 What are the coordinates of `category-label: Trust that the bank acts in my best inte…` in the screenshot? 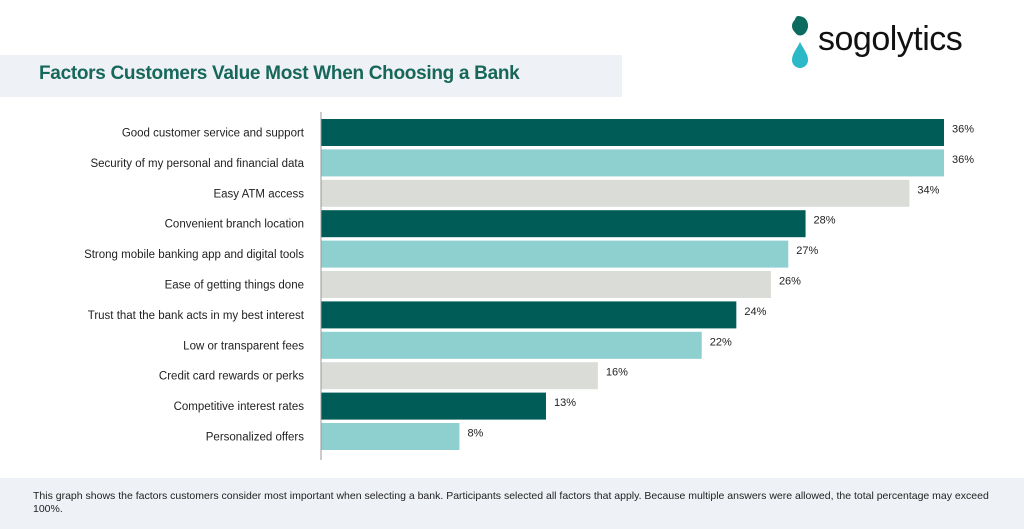 It's located at (196, 316).